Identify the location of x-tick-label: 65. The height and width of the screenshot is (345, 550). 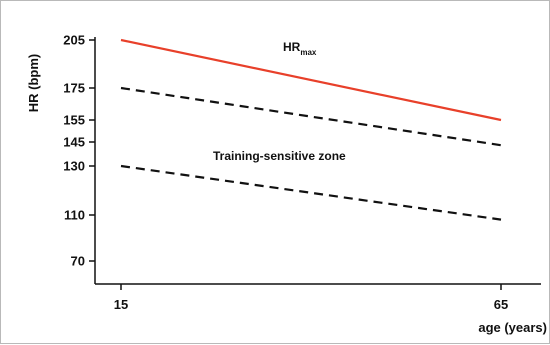
(501, 304).